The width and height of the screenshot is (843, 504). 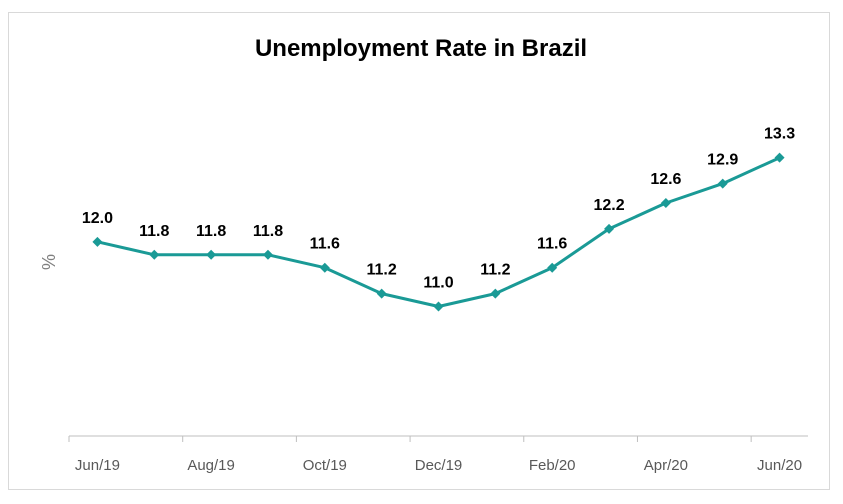 What do you see at coordinates (97, 465) in the screenshot?
I see `x-tick-label: Jun/19` at bounding box center [97, 465].